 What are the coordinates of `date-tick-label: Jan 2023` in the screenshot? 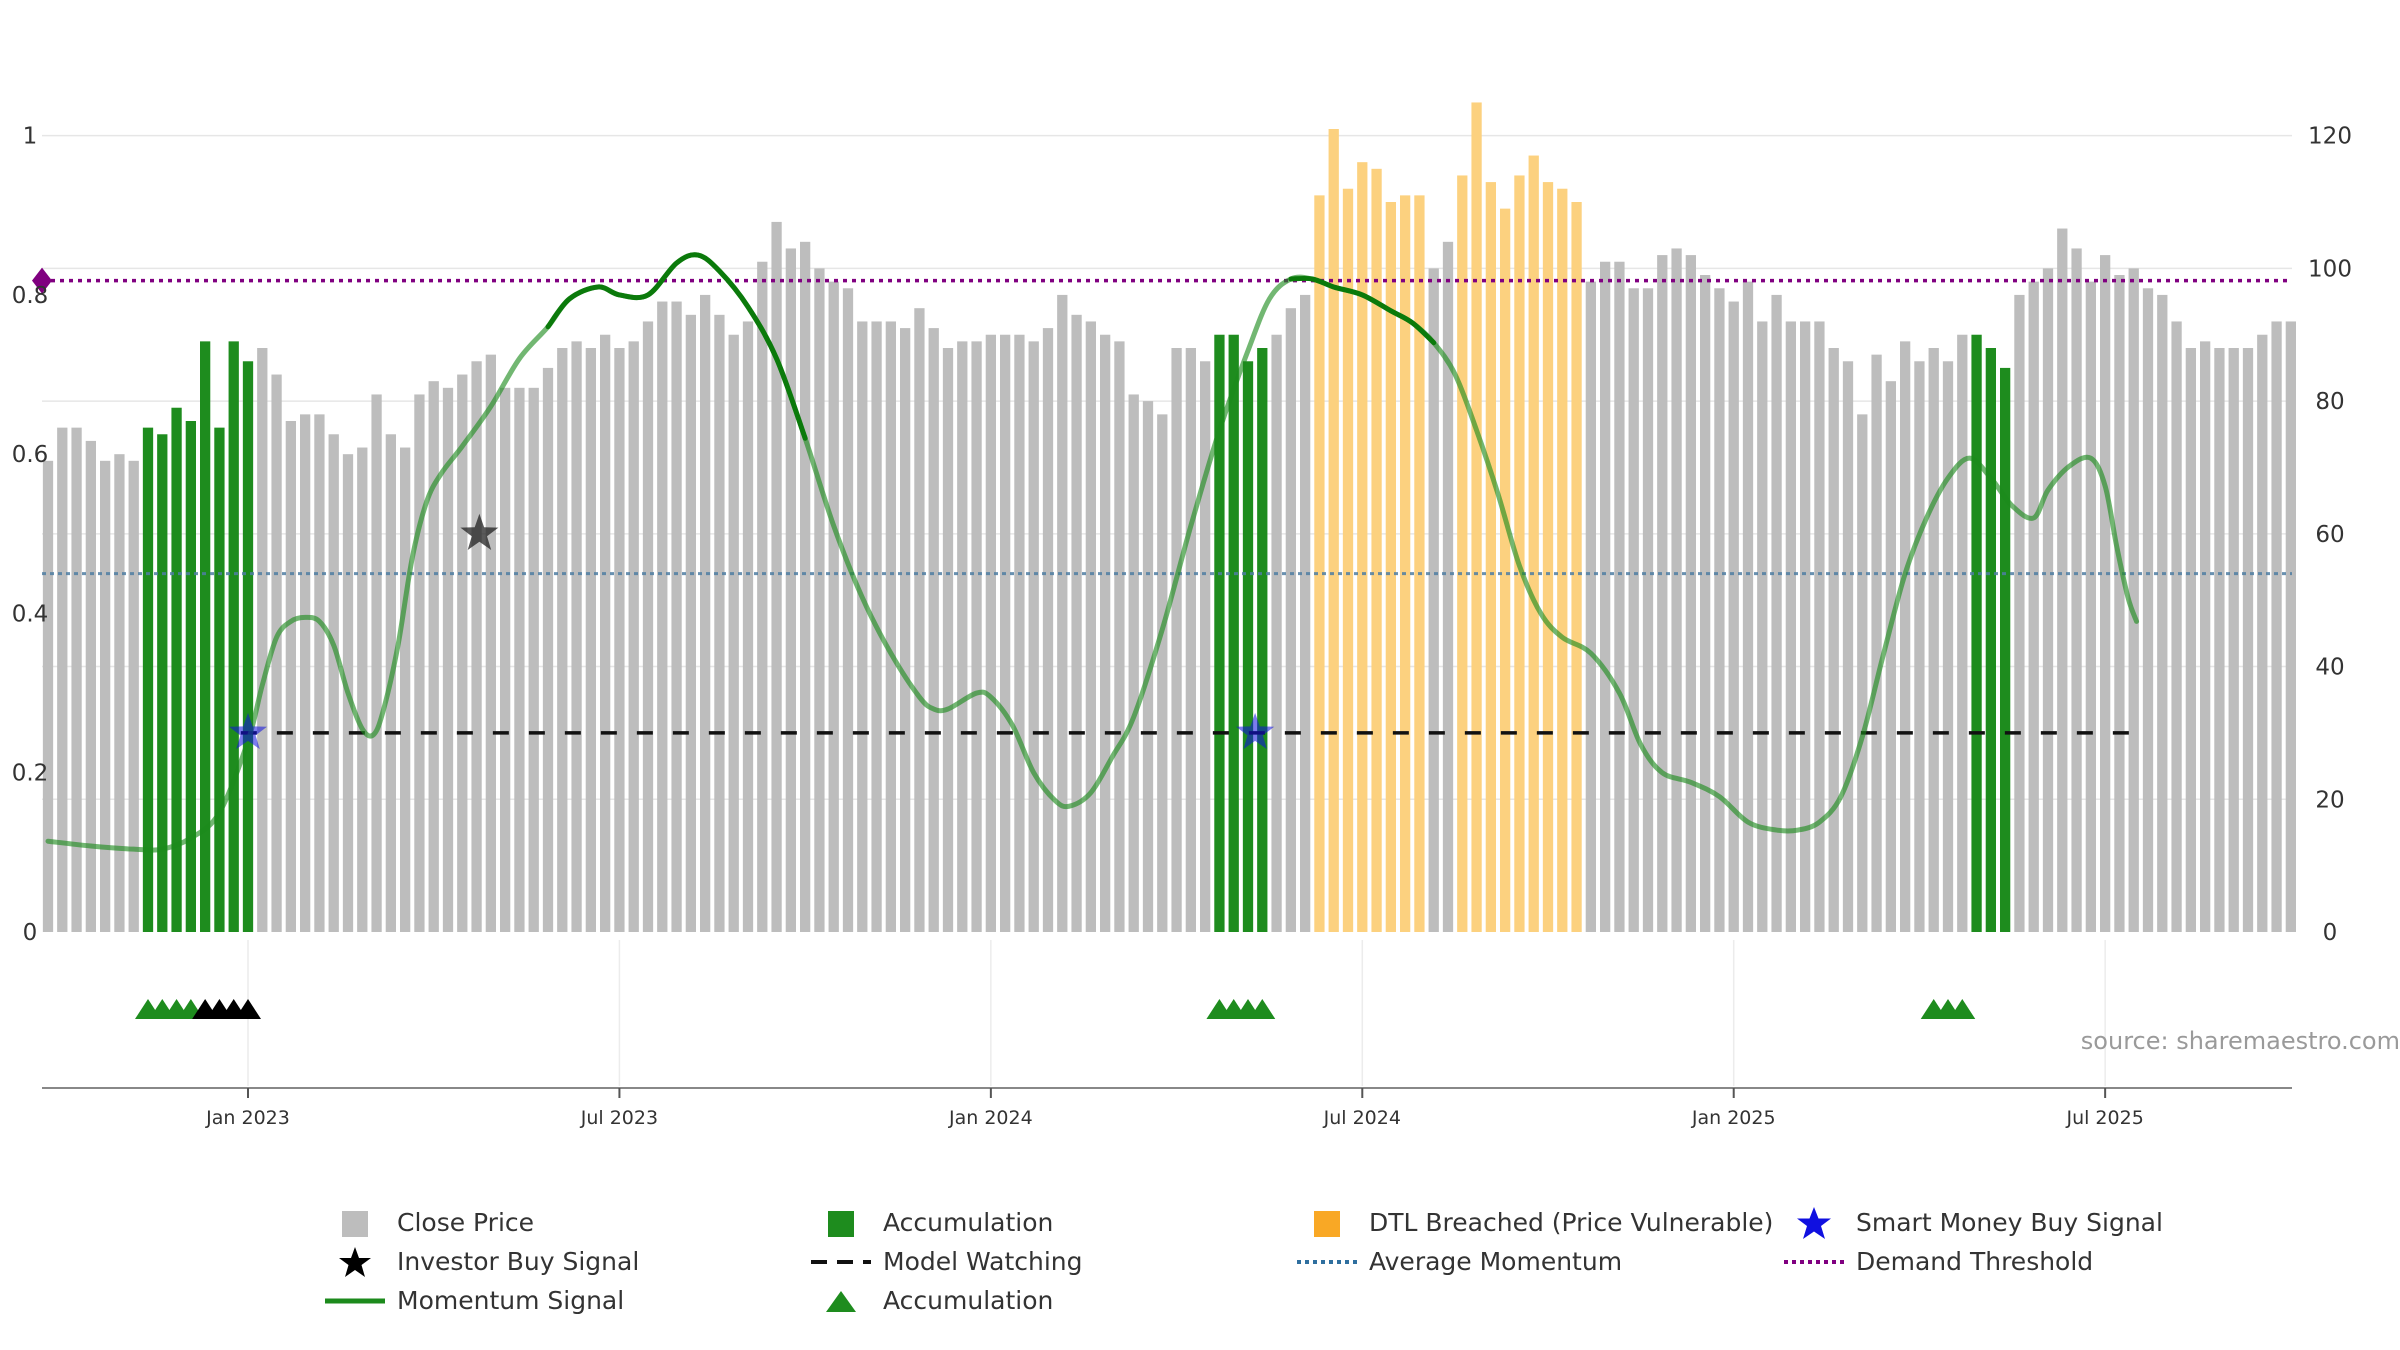 It's located at (247, 1118).